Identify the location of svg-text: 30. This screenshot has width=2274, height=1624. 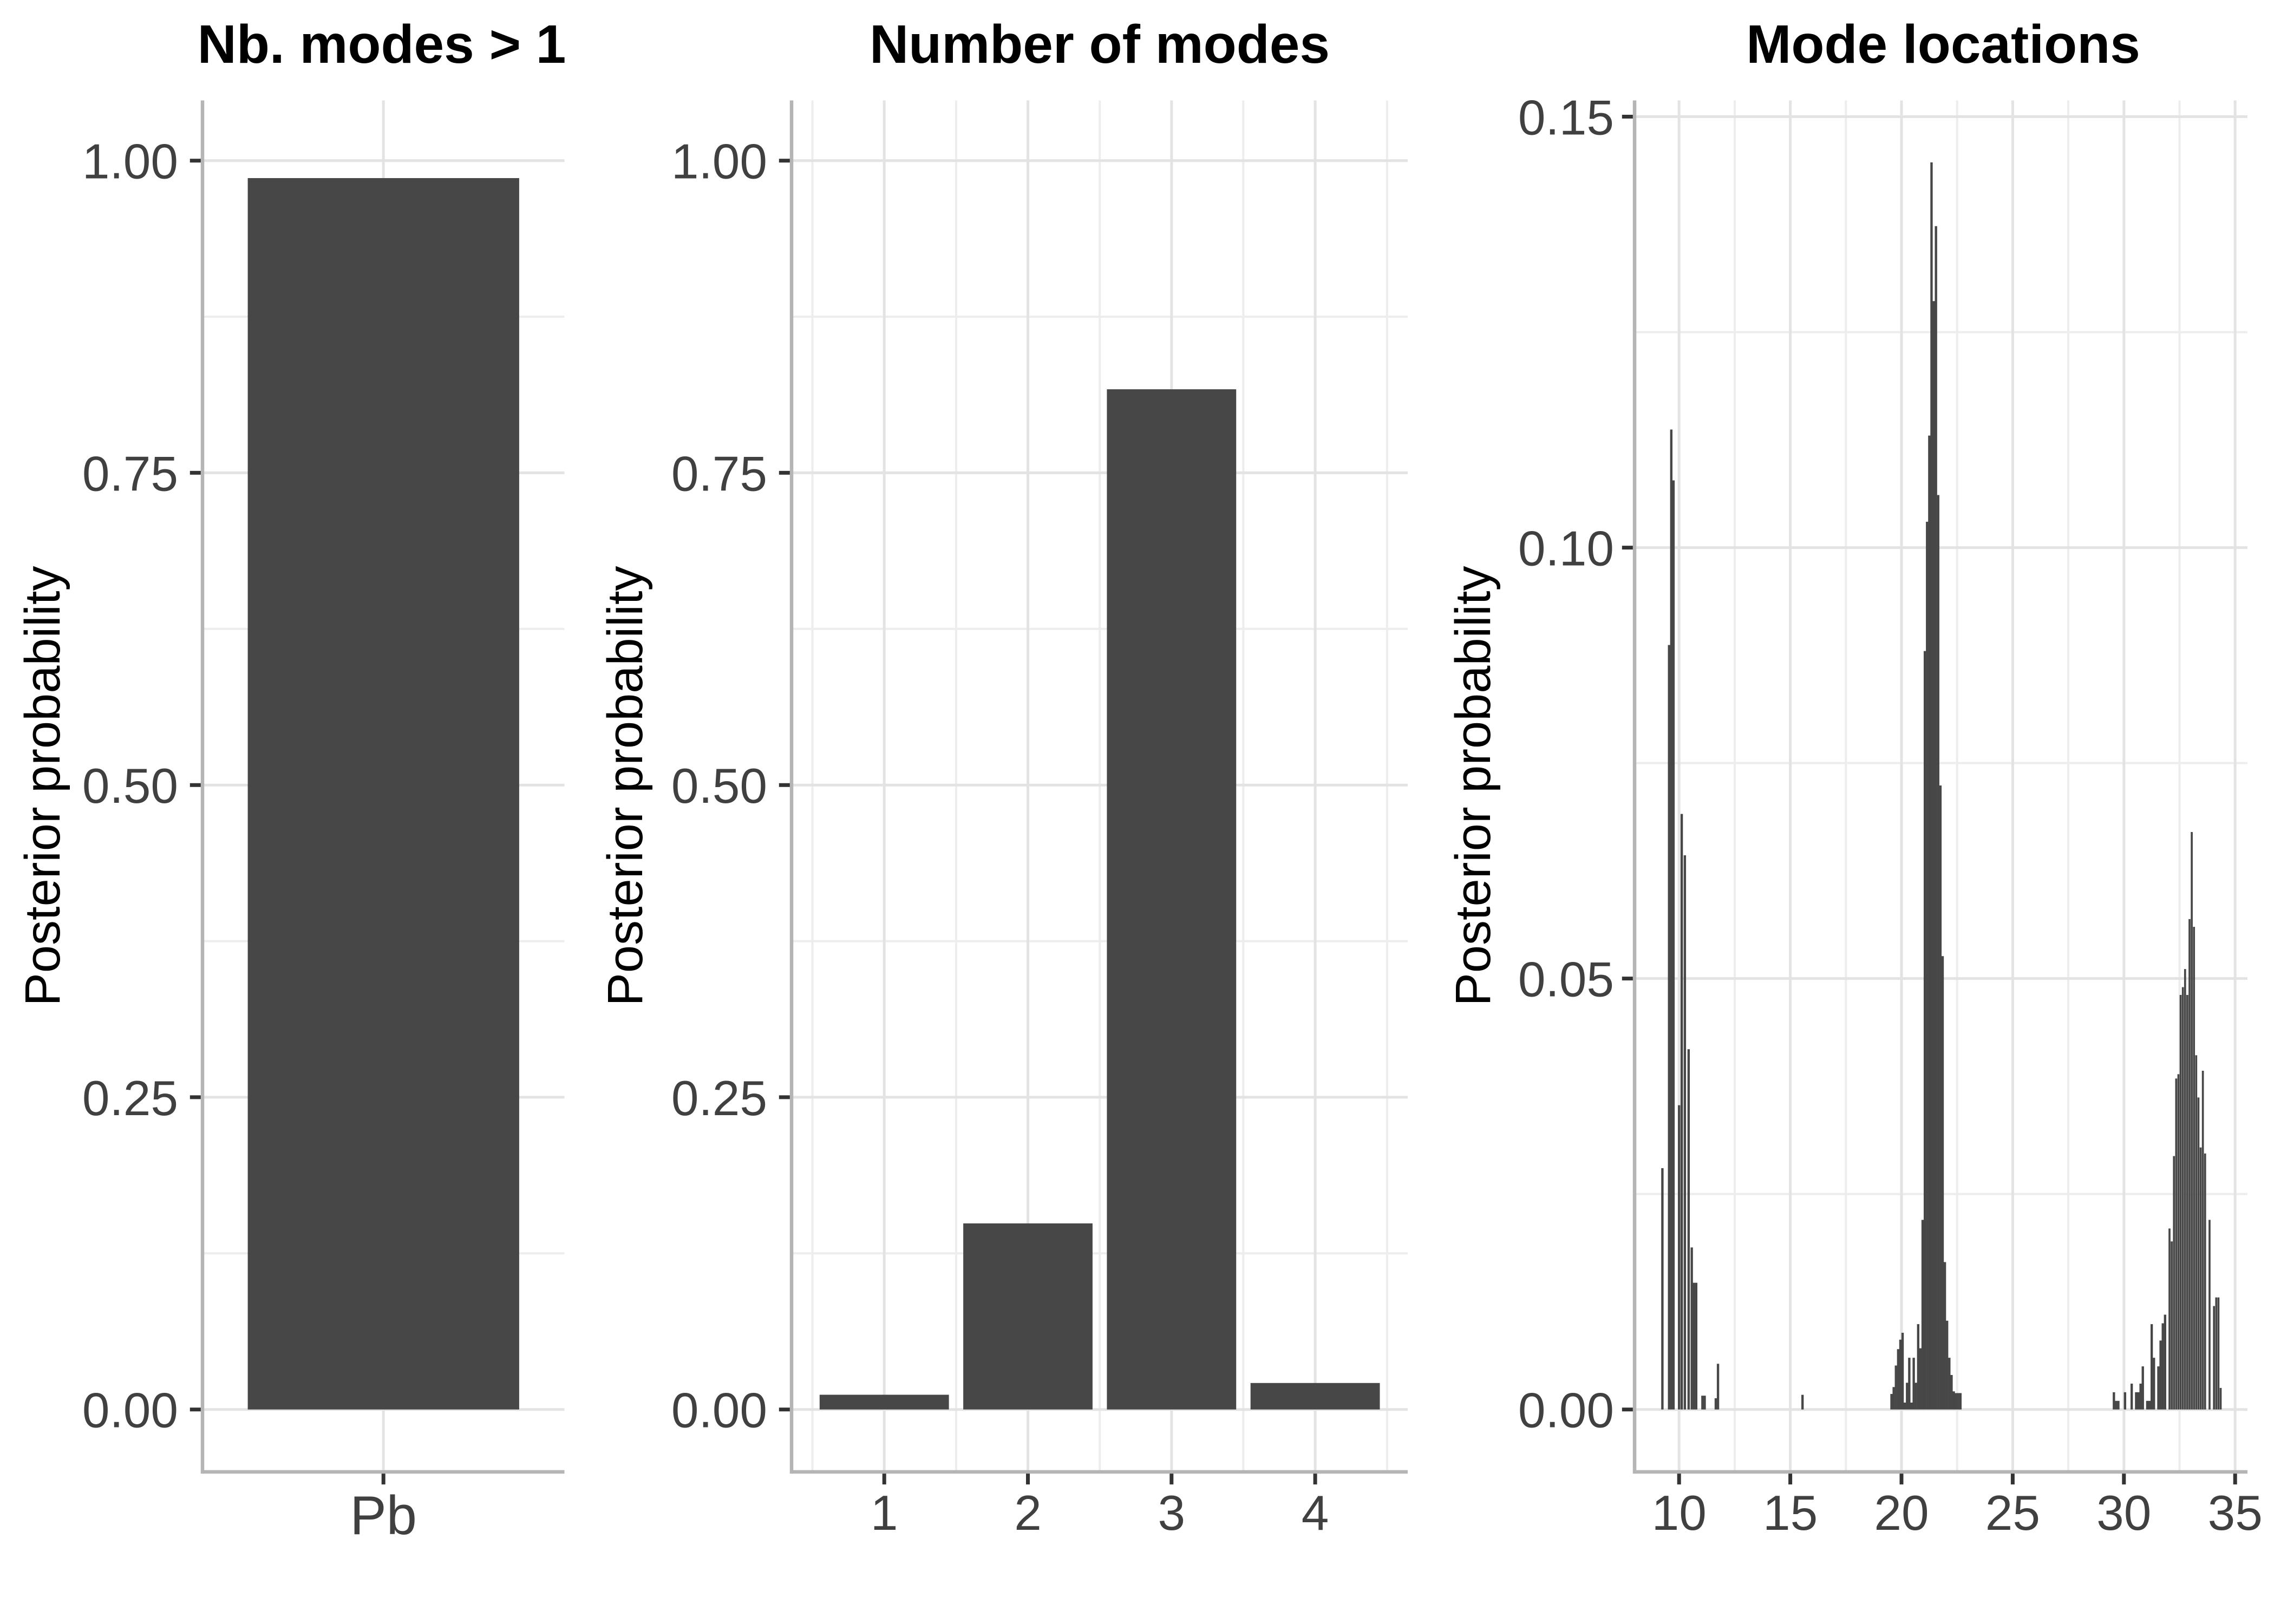
(2124, 1513).